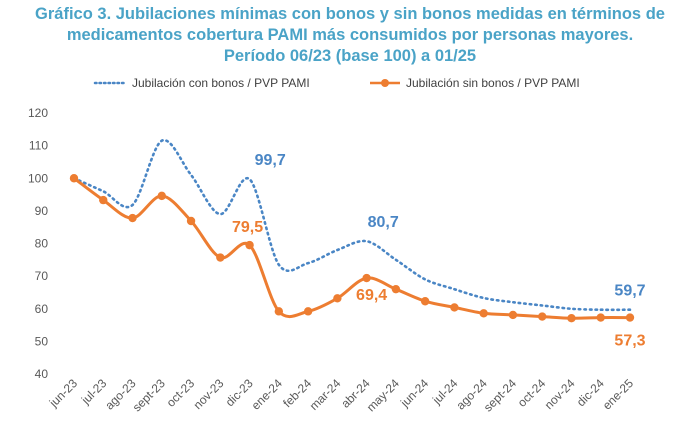  I want to click on y-tick-label: 60, so click(42, 309).